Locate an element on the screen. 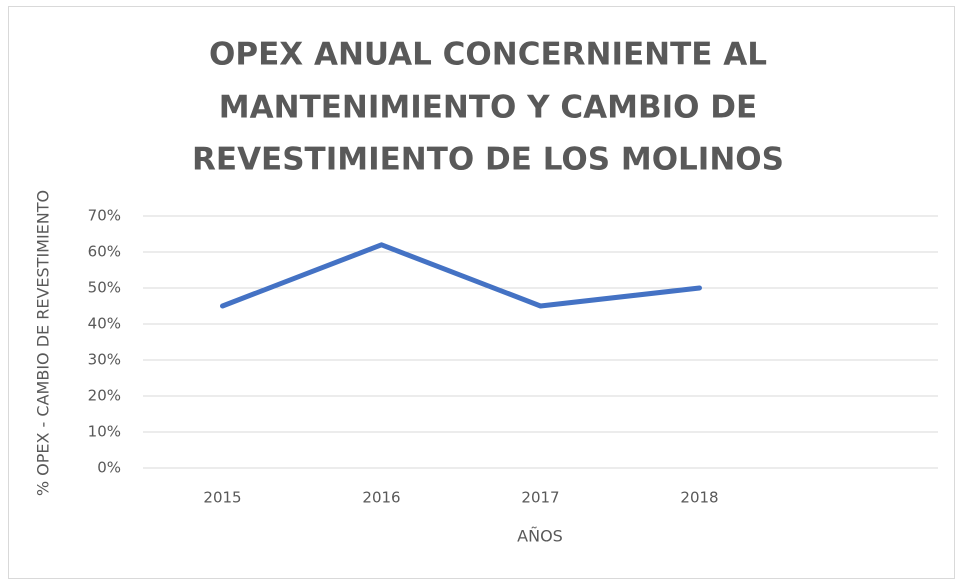  y-tick-label: 30% is located at coordinates (104, 360).